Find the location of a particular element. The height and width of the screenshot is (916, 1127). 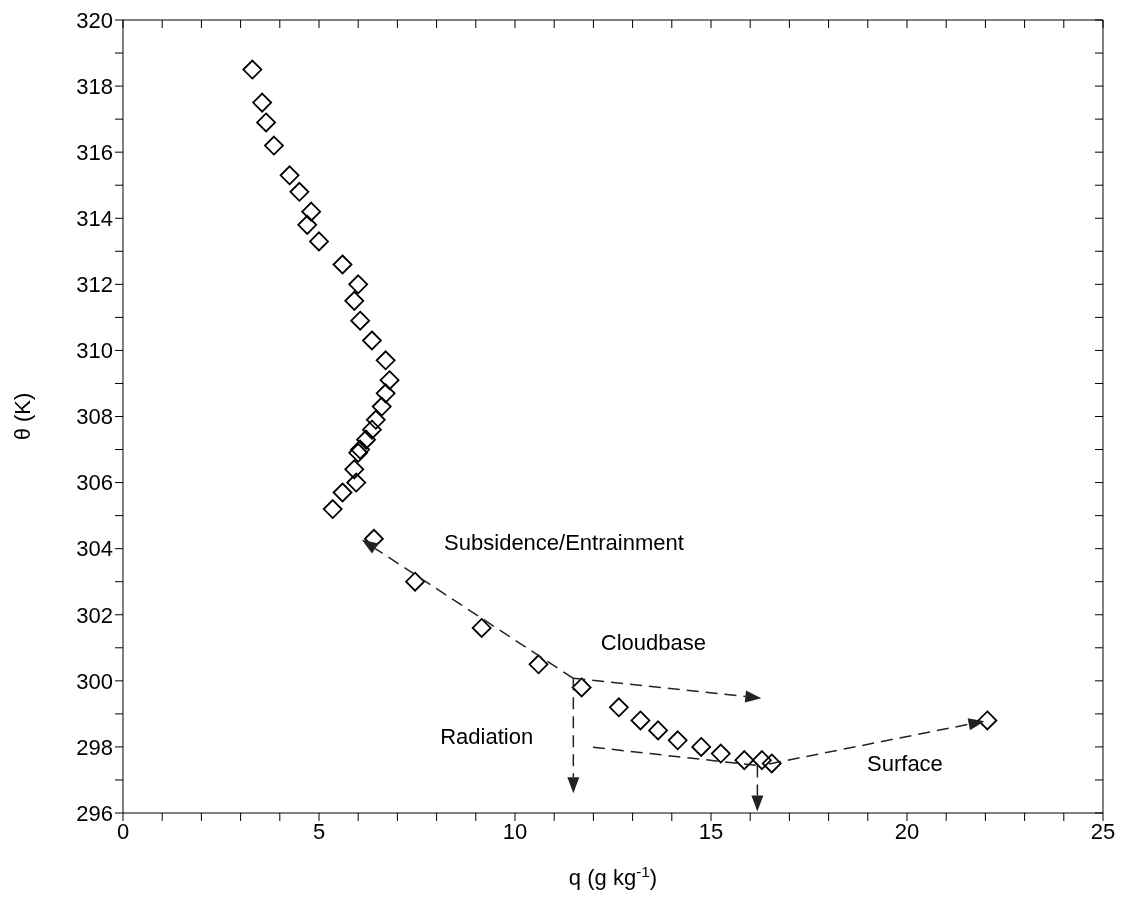

x-tick-label: 10 is located at coordinates (515, 831).